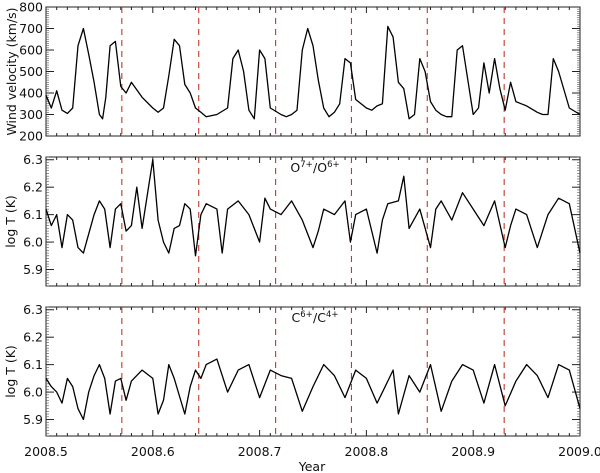 The width and height of the screenshot is (600, 473). I want to click on y-tick-label: 200, so click(31, 136).